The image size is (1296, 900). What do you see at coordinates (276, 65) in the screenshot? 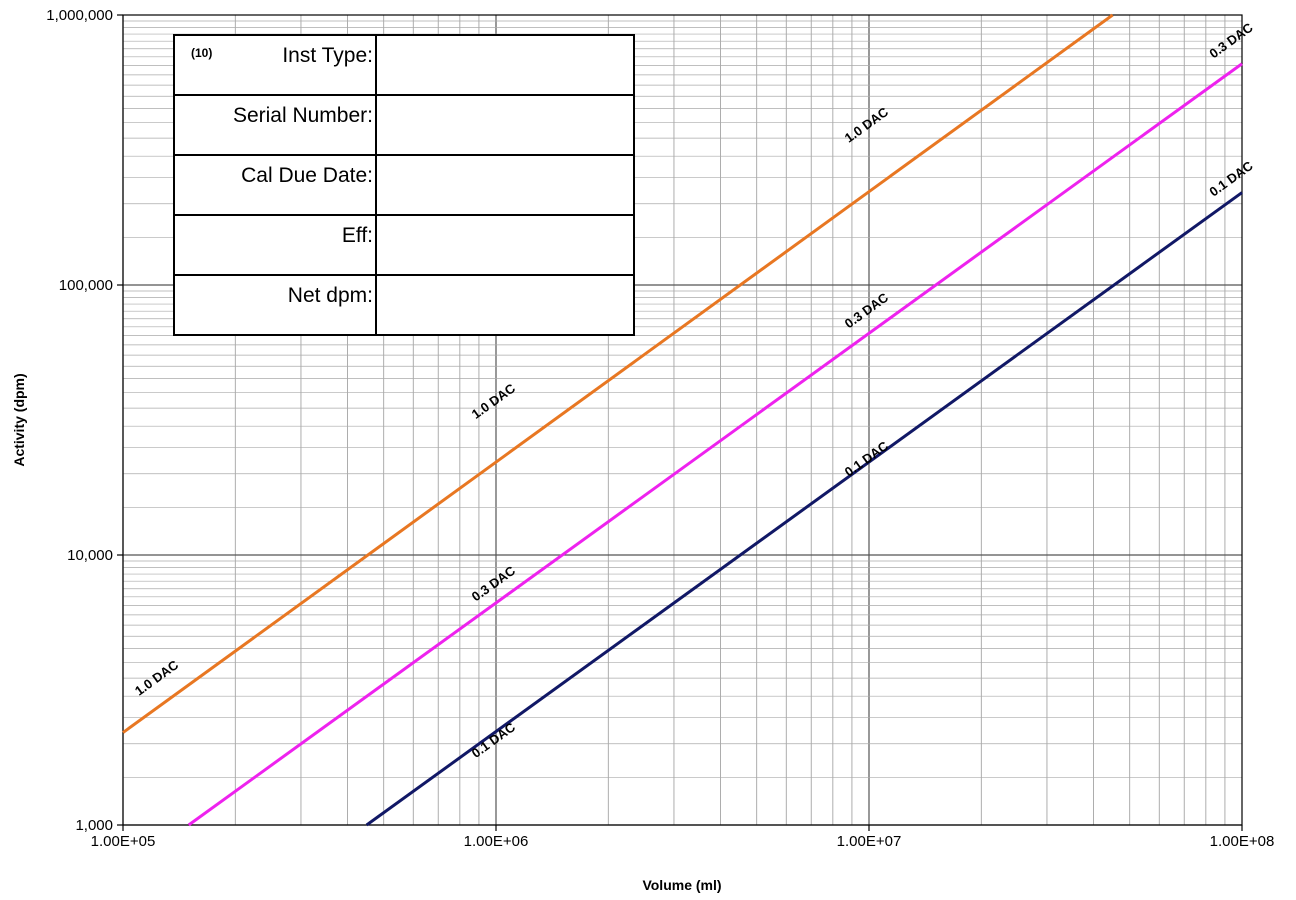
I see `inst-type-label: Inst Type:` at bounding box center [276, 65].